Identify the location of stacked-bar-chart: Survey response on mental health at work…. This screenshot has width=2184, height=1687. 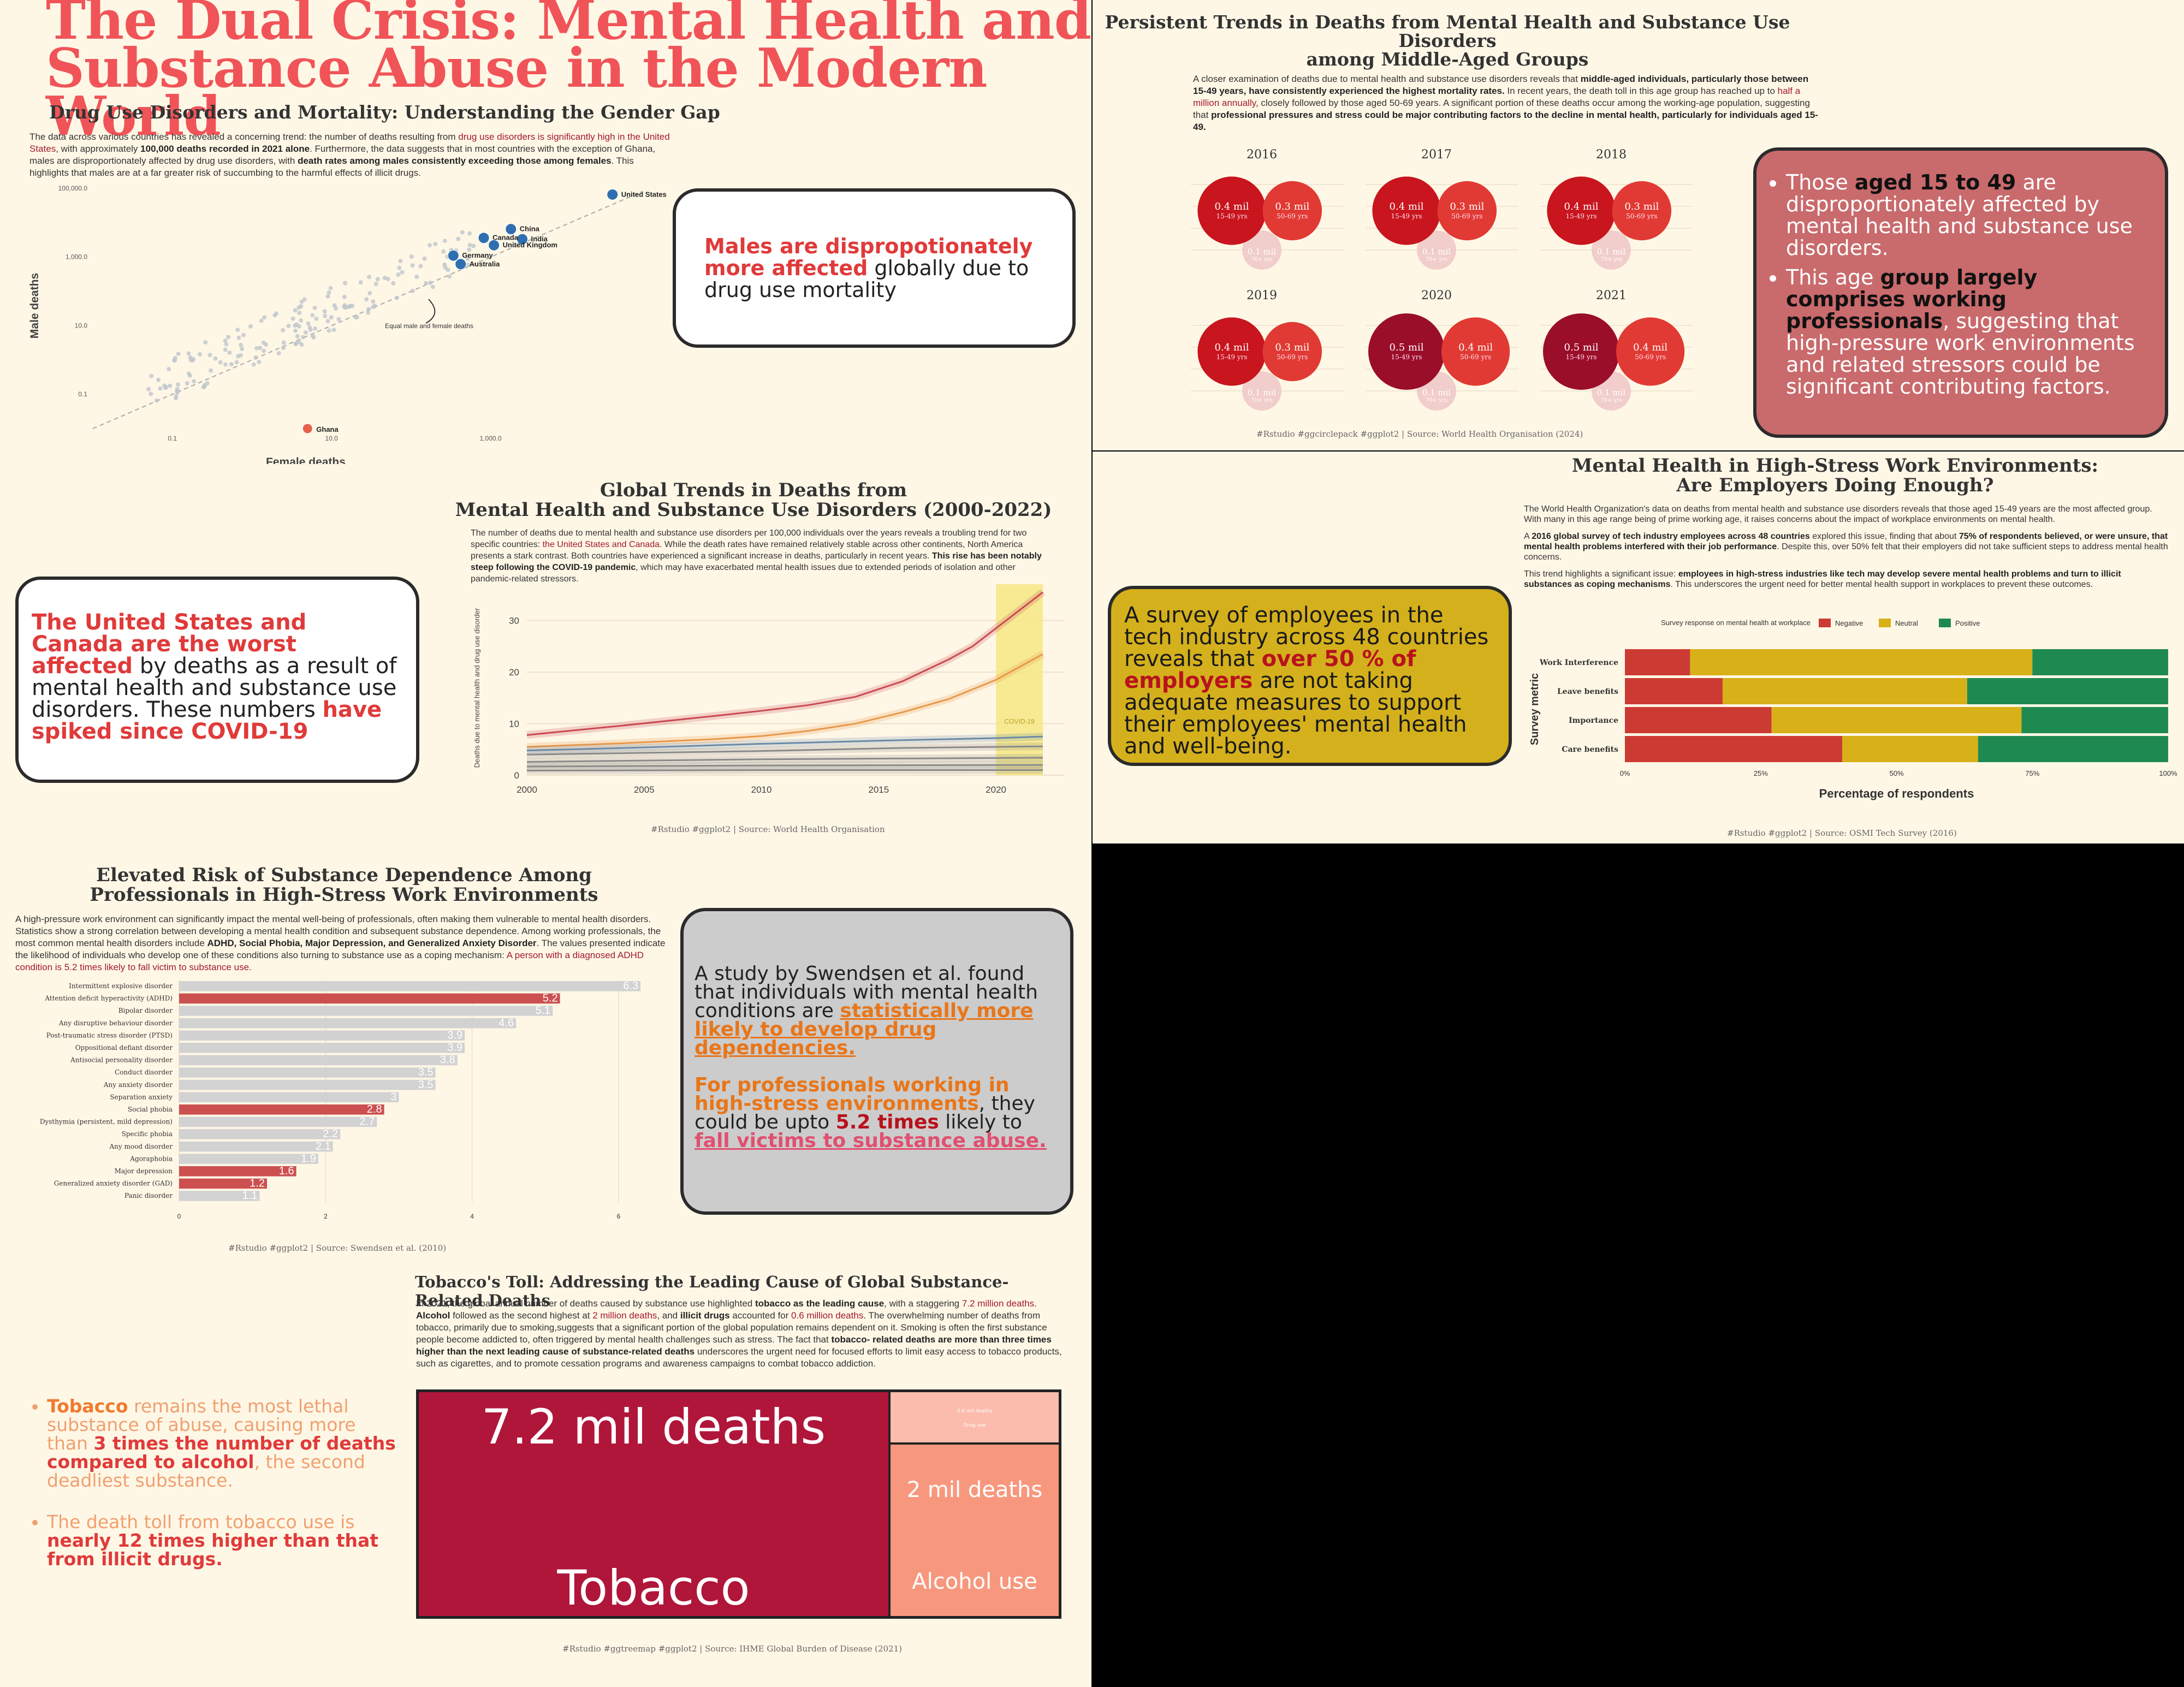
(1853, 709).